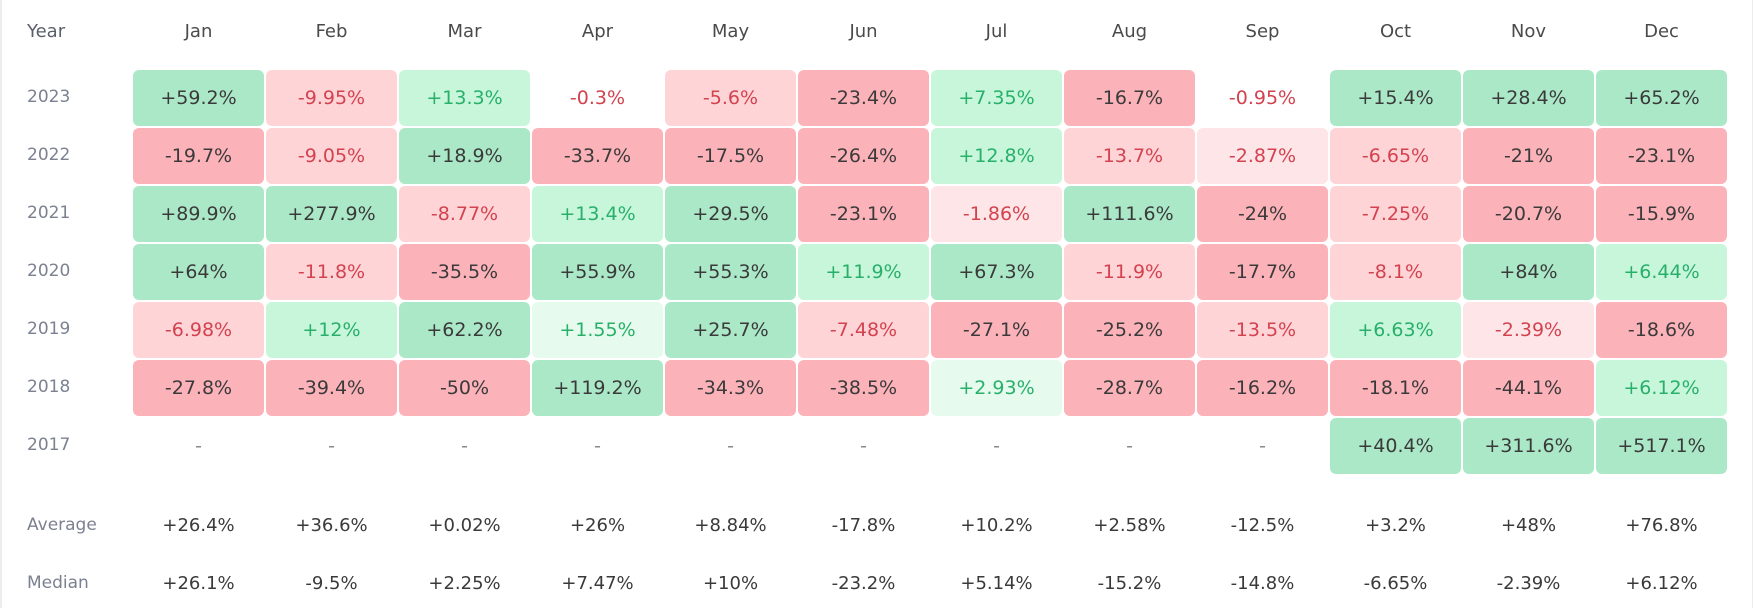 The width and height of the screenshot is (1755, 610). Describe the element at coordinates (863, 525) in the screenshot. I see `summary-average-jun: -17.8%` at that location.